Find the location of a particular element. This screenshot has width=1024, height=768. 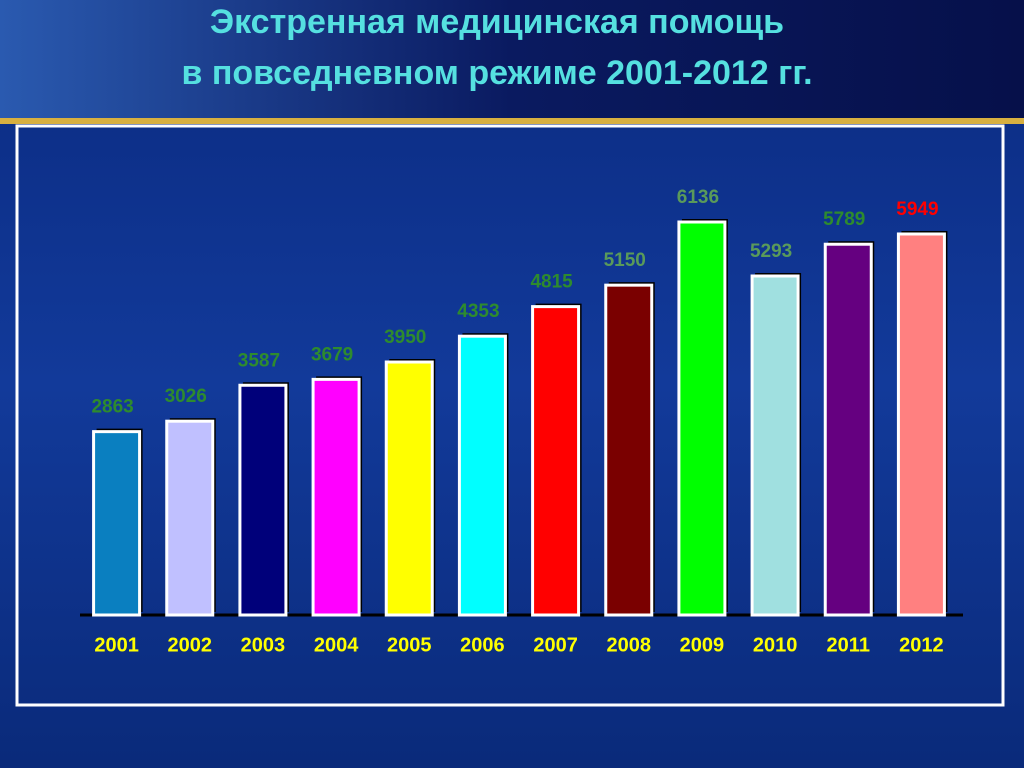

x-tick-label: 2006 is located at coordinates (482, 645).